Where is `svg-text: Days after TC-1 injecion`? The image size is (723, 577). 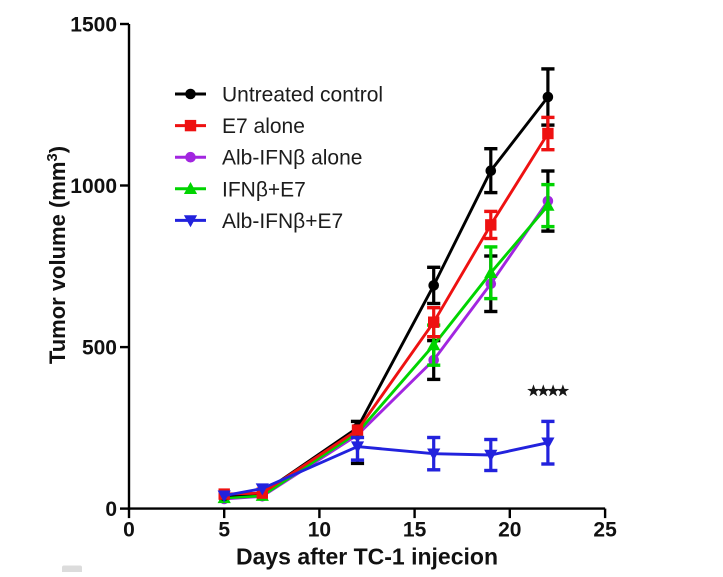
svg-text: Days after TC-1 injecion is located at coordinates (367, 557).